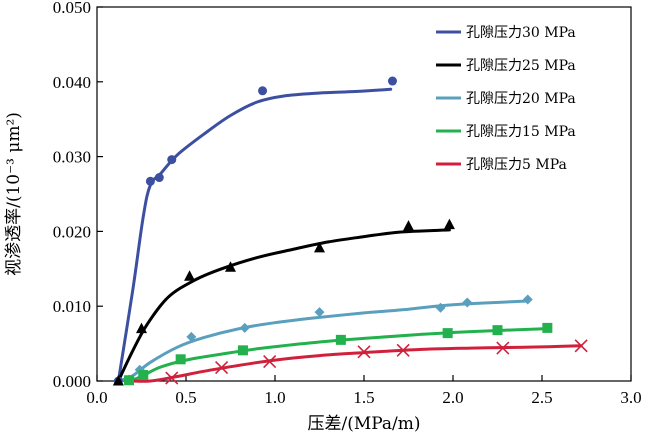  What do you see at coordinates (244, 327) in the screenshot?
I see `data-point-s2-p3` at bounding box center [244, 327].